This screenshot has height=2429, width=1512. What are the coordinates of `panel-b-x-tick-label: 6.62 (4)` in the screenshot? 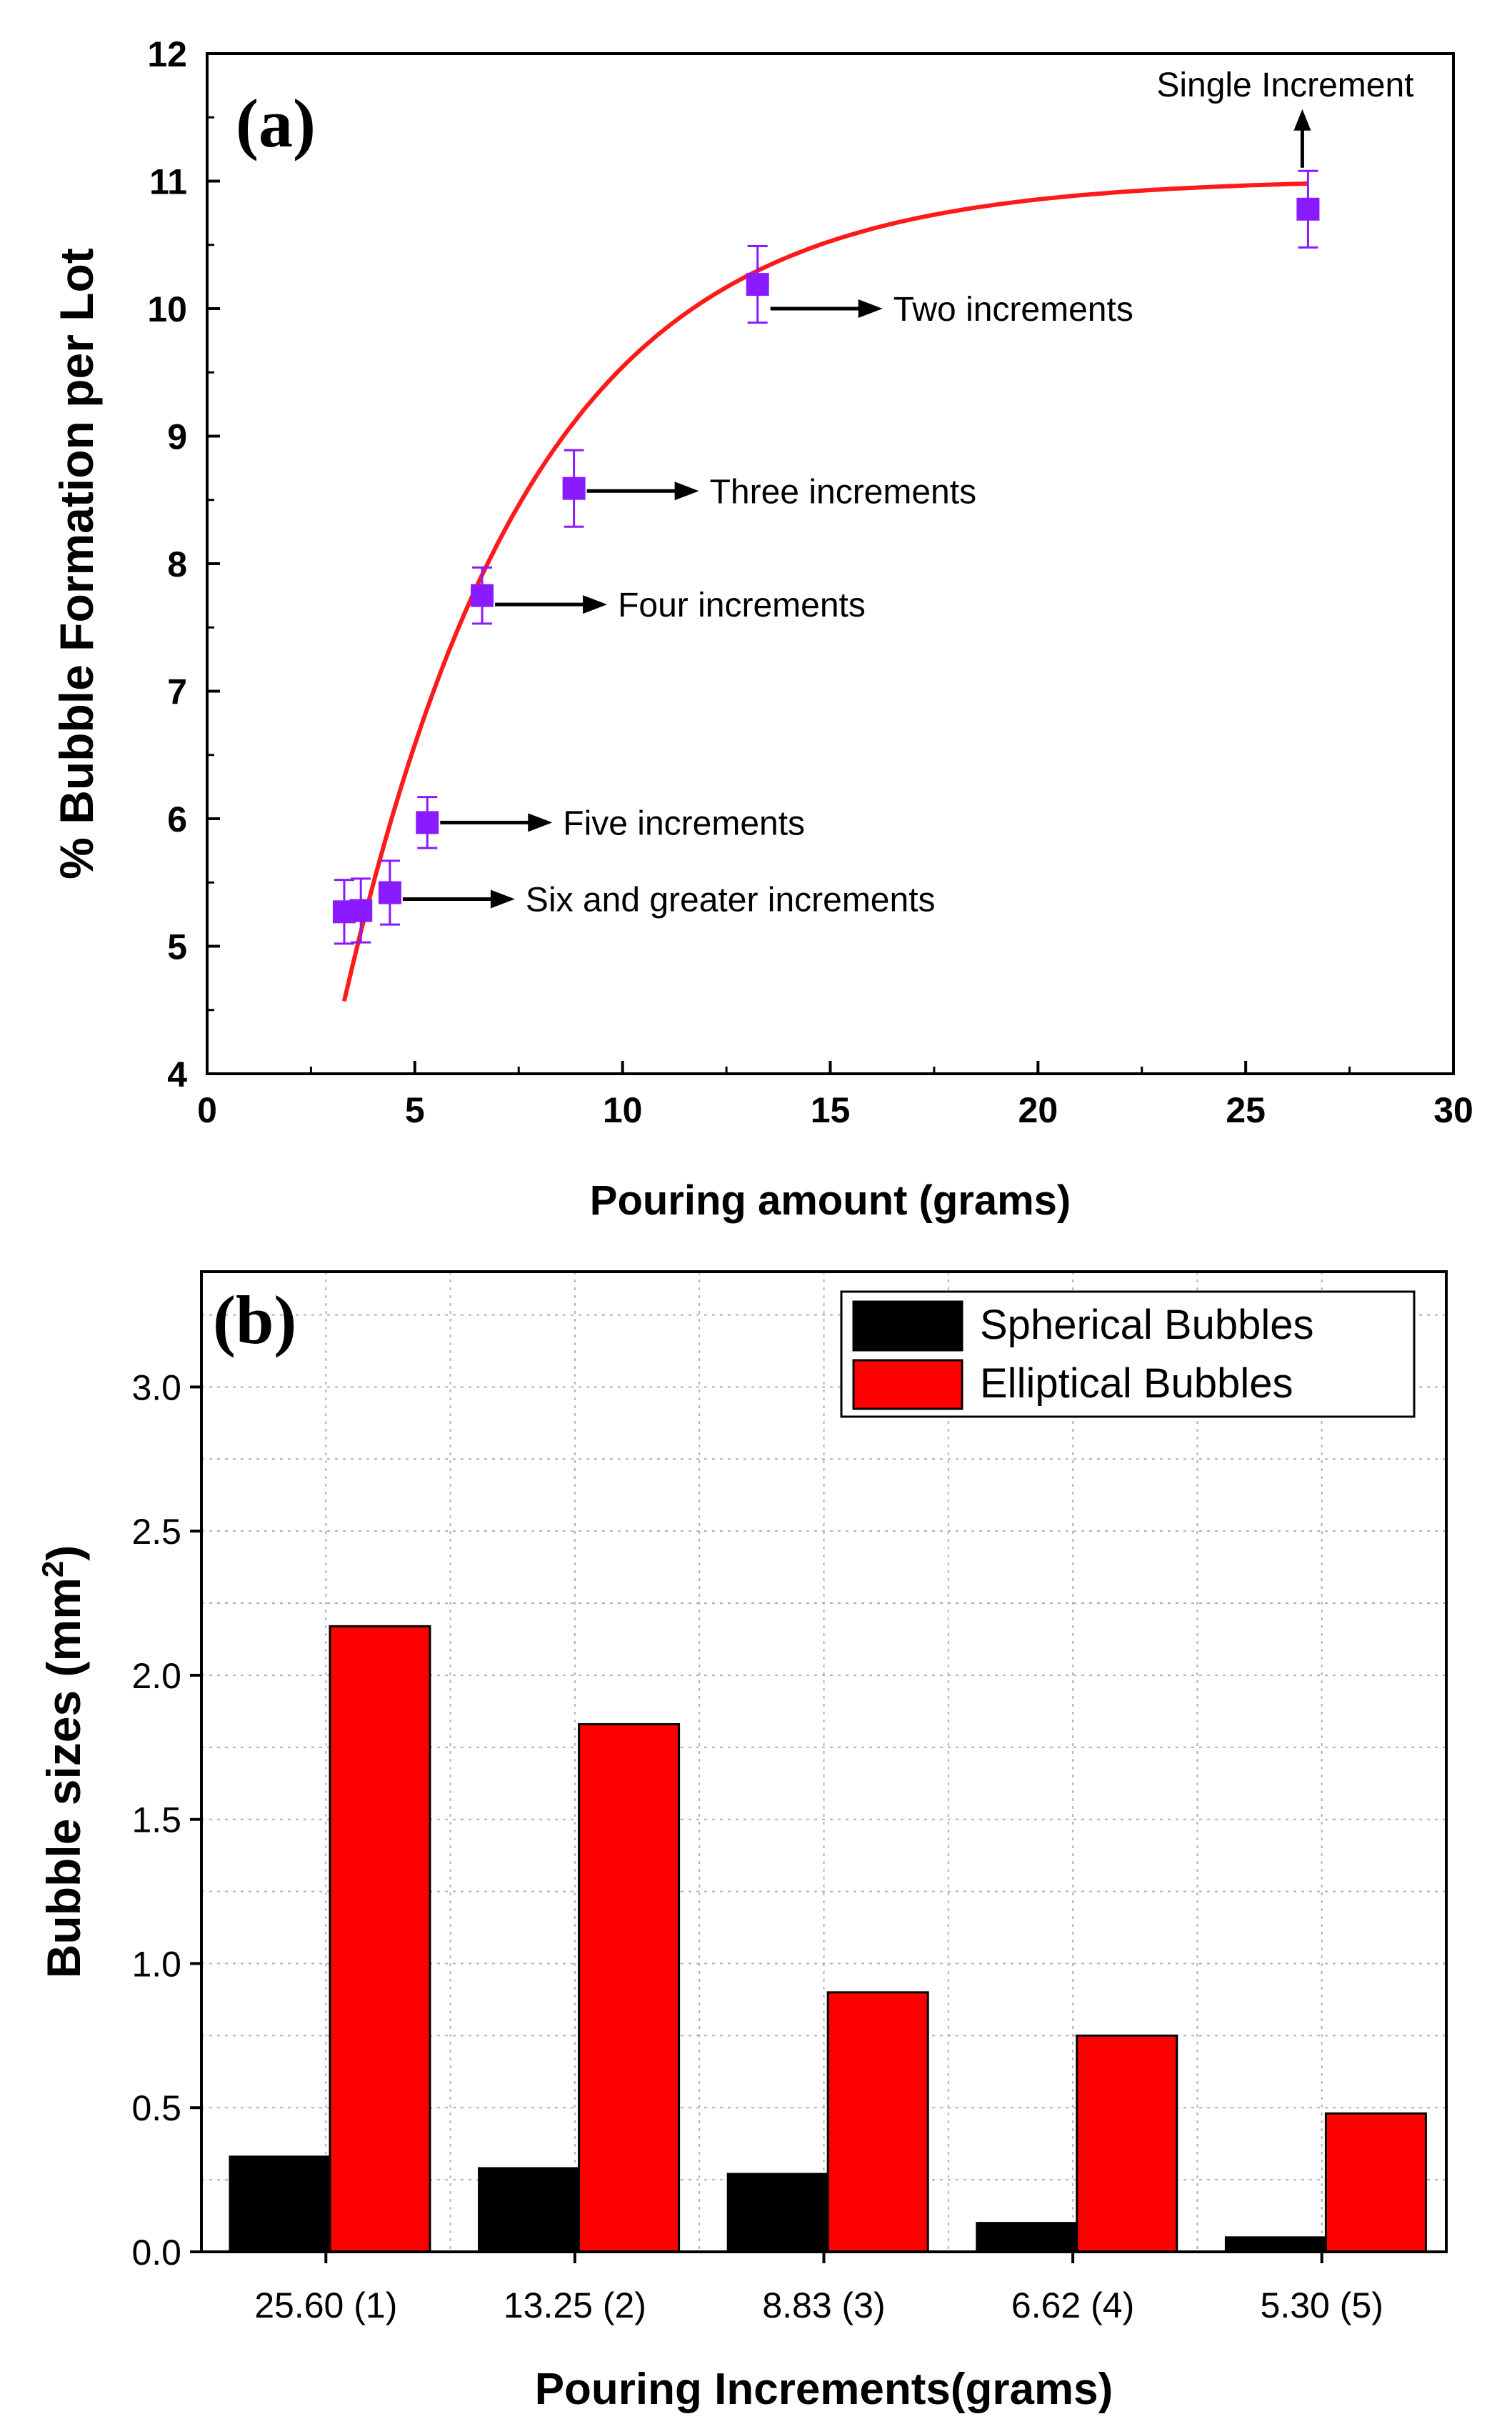 It's located at (1072, 2305).